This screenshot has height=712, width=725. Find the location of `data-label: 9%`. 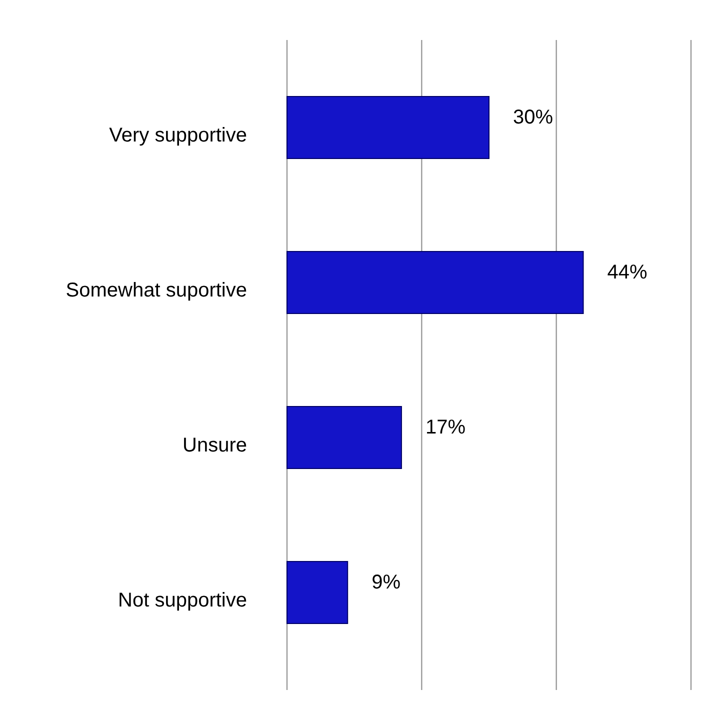

data-label: 9% is located at coordinates (386, 583).